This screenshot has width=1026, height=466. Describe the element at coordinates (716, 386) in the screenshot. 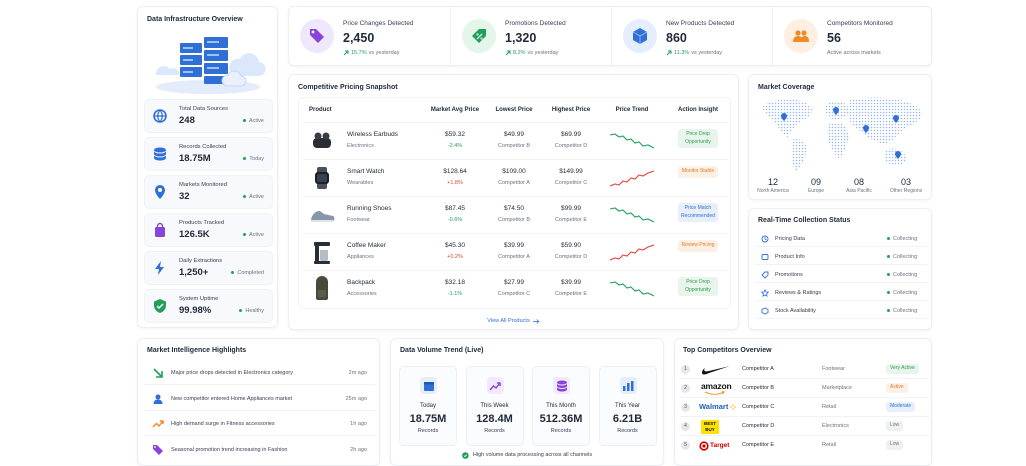

I see `logo-text: amazon` at that location.